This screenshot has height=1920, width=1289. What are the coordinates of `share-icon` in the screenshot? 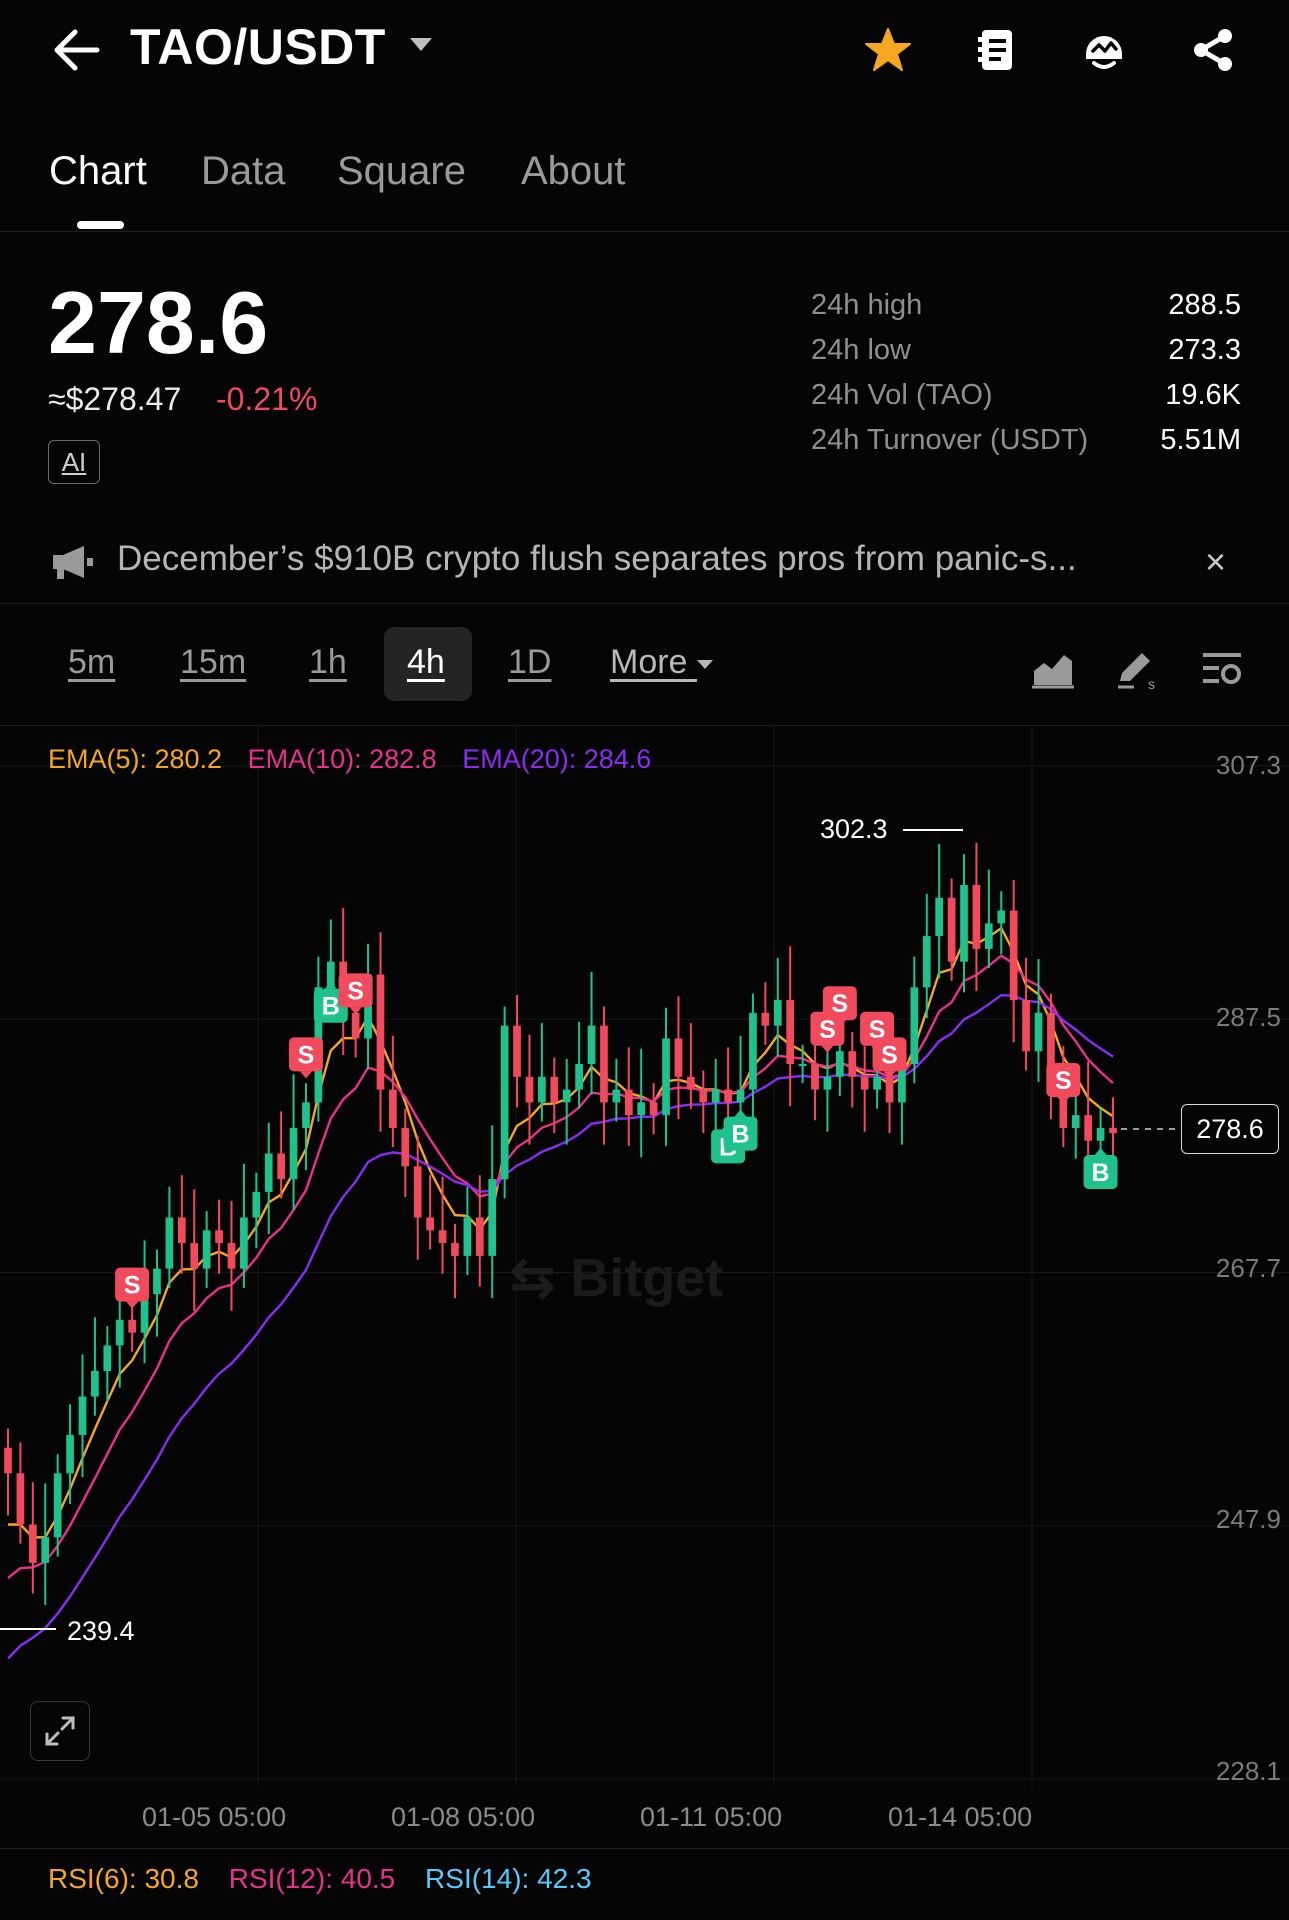 It's located at (1212, 50).